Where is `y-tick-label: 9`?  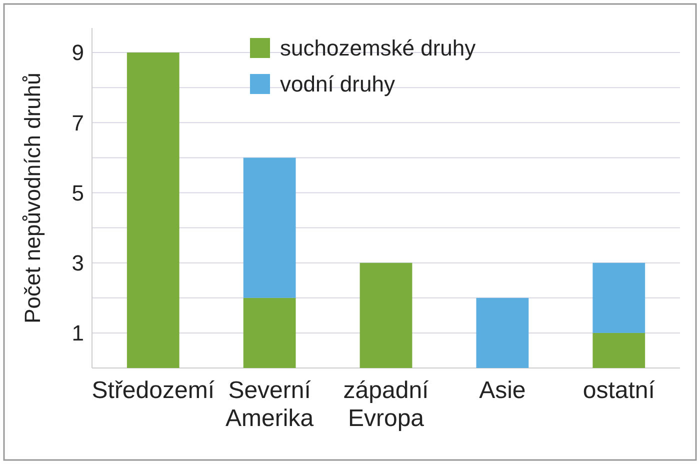
y-tick-label: 9 is located at coordinates (78, 53).